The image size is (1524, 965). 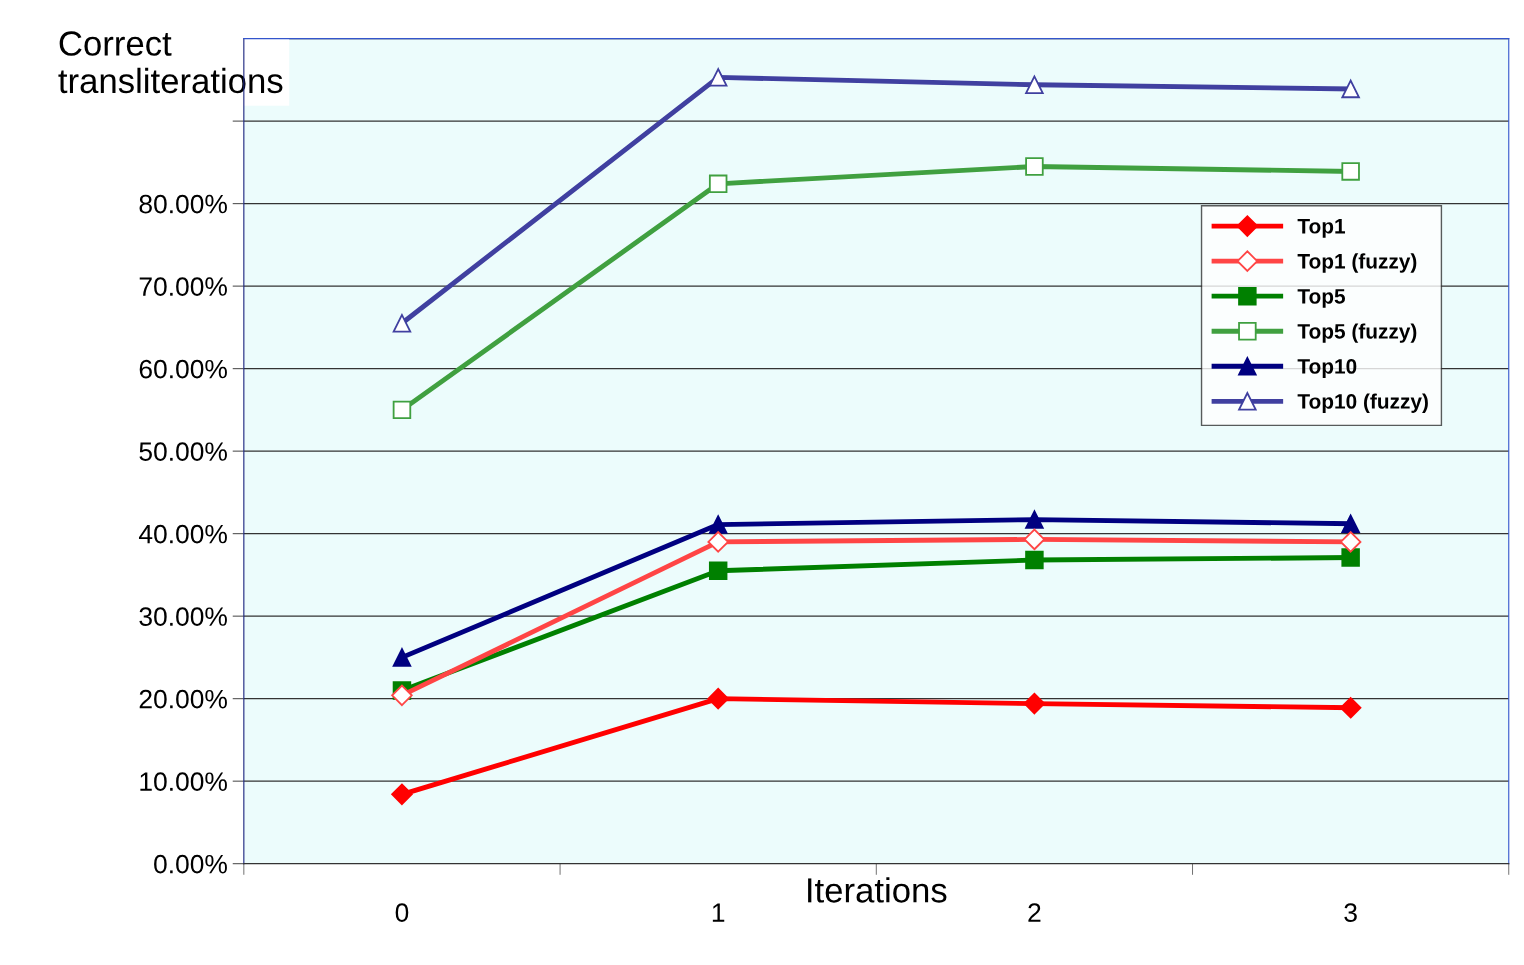 I want to click on y-tick-label: 80.00%, so click(x=183, y=204).